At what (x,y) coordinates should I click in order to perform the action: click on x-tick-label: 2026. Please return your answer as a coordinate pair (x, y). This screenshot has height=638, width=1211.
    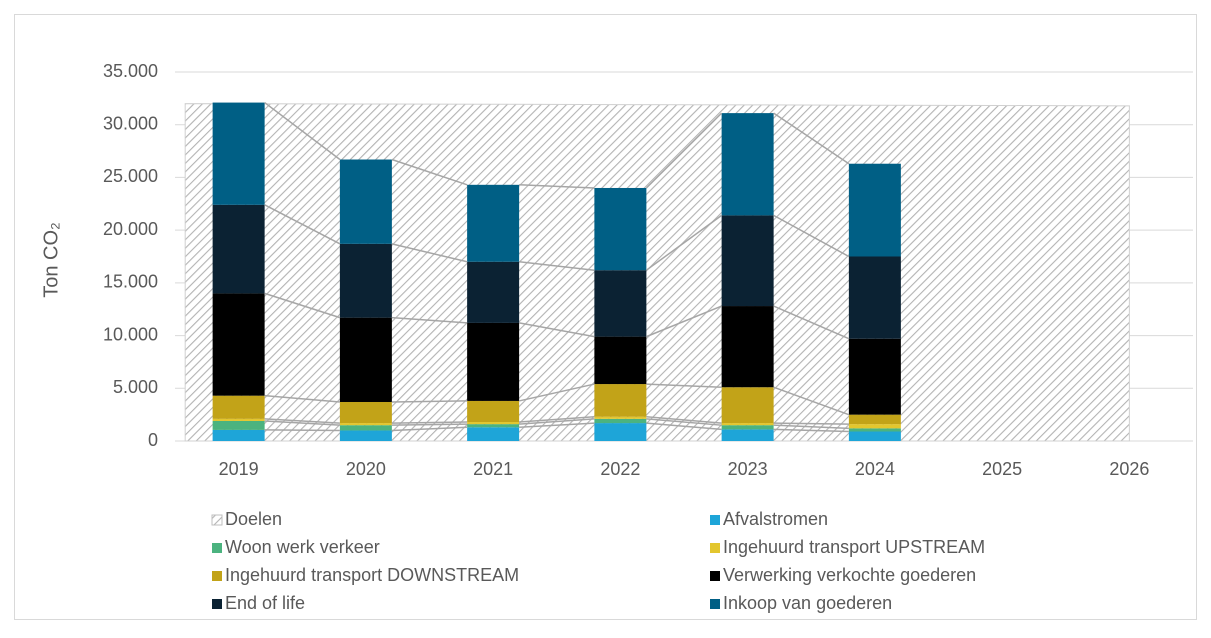
    Looking at the image, I should click on (1129, 469).